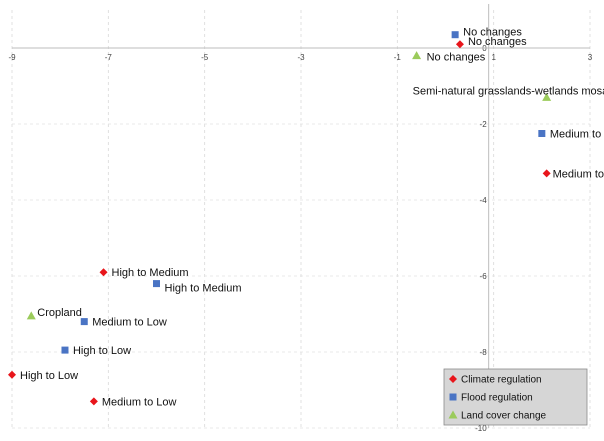  What do you see at coordinates (590, 57) in the screenshot?
I see `x-tick-label: 3` at bounding box center [590, 57].